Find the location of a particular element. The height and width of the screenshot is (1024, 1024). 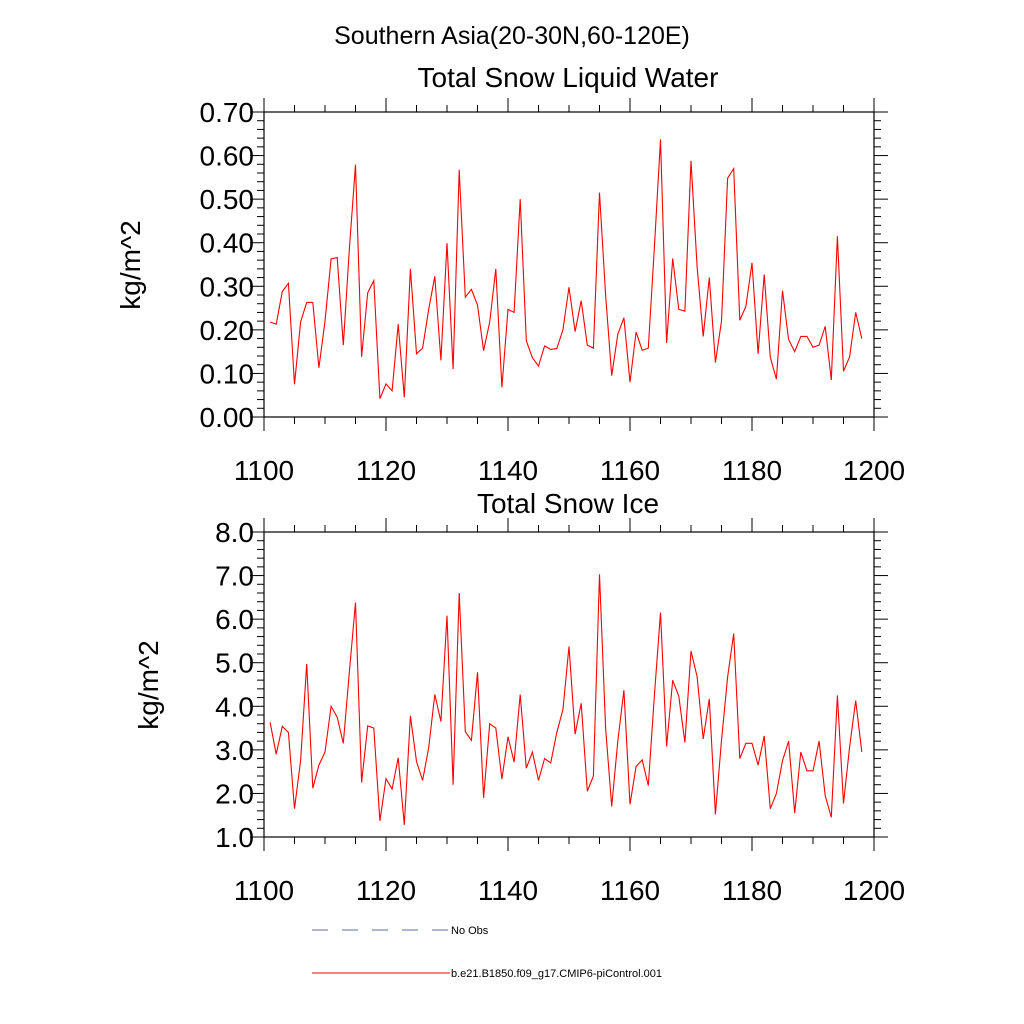

figure-title: Southern Asia(20-30N,60-120E) is located at coordinates (512, 36).